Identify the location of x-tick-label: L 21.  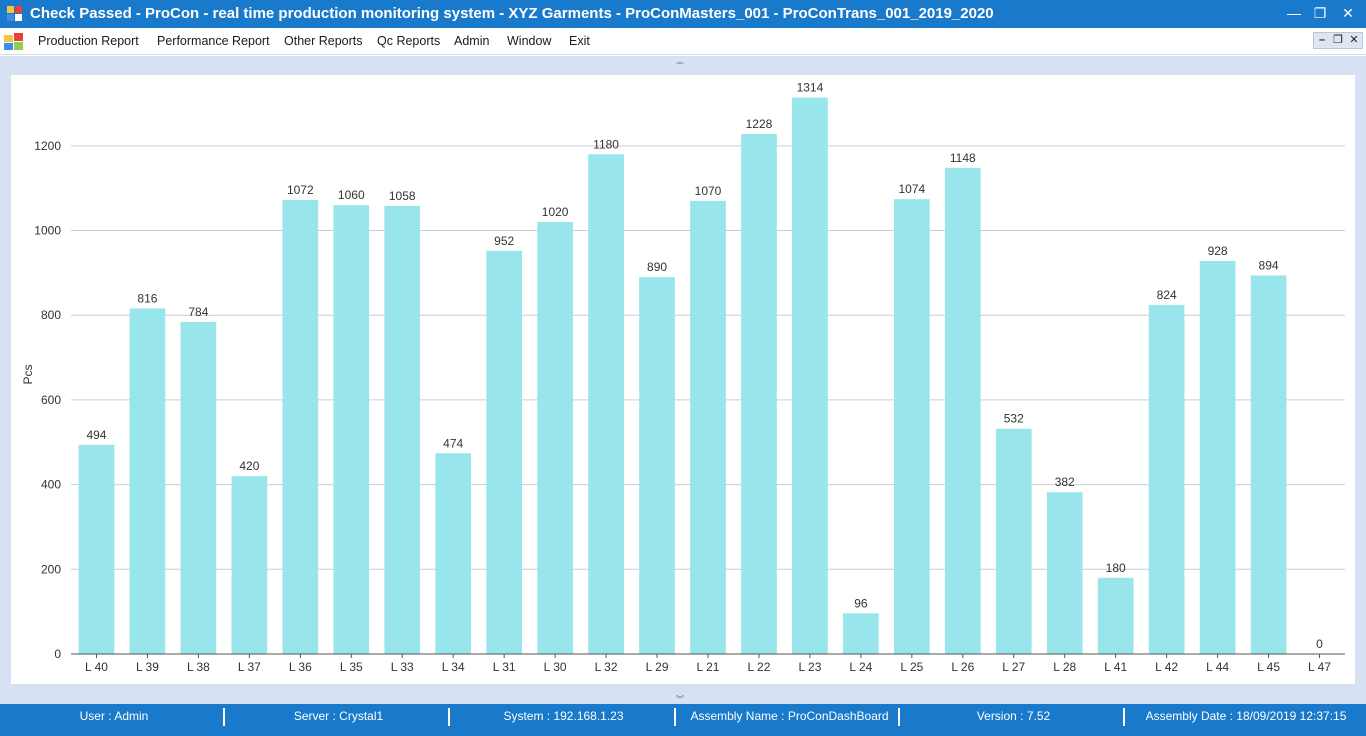
(708, 667).